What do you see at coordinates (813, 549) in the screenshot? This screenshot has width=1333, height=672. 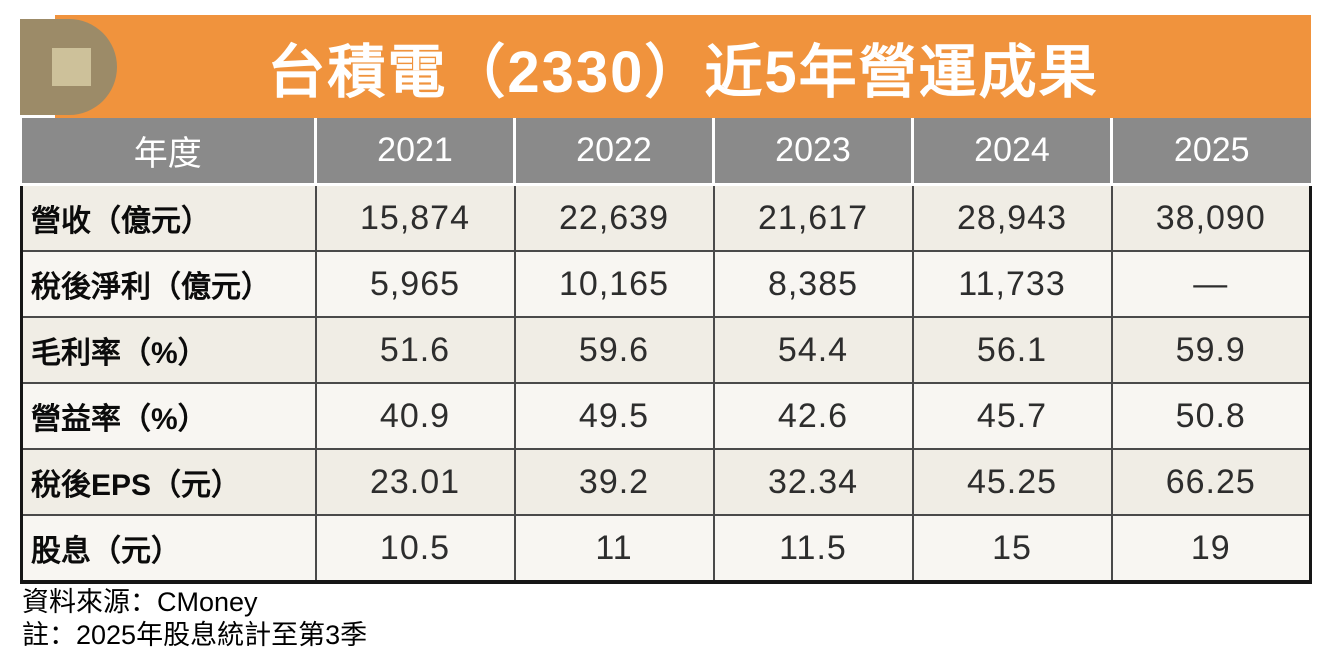 I see `value-cell: 11.5` at bounding box center [813, 549].